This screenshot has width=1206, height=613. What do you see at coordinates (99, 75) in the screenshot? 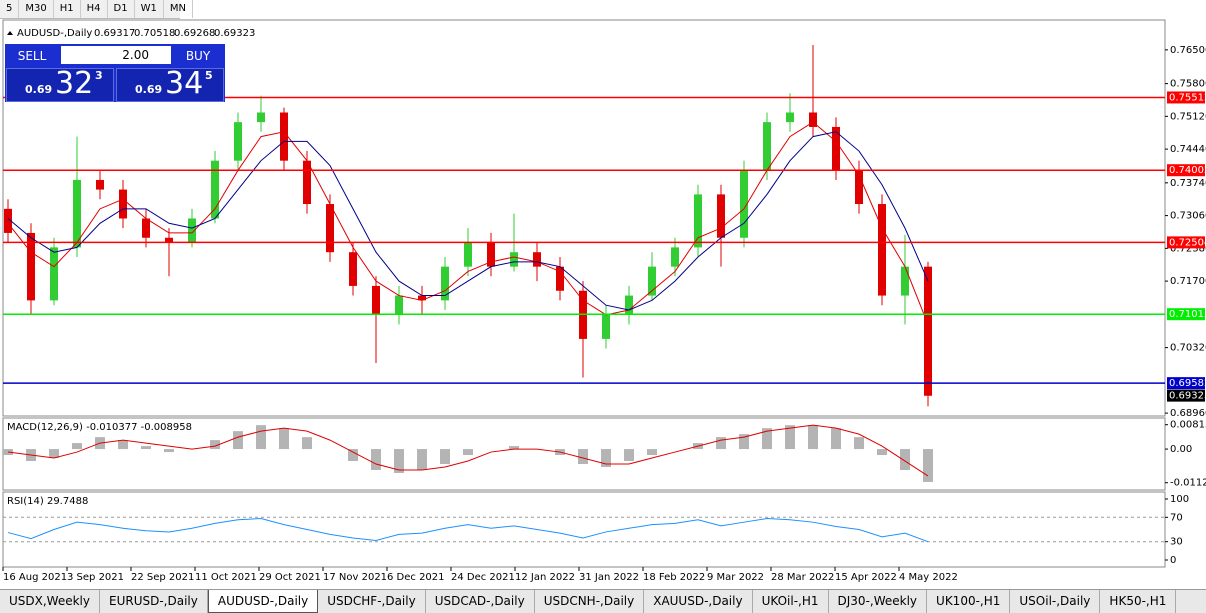
I see `bid-small: 3` at bounding box center [99, 75].